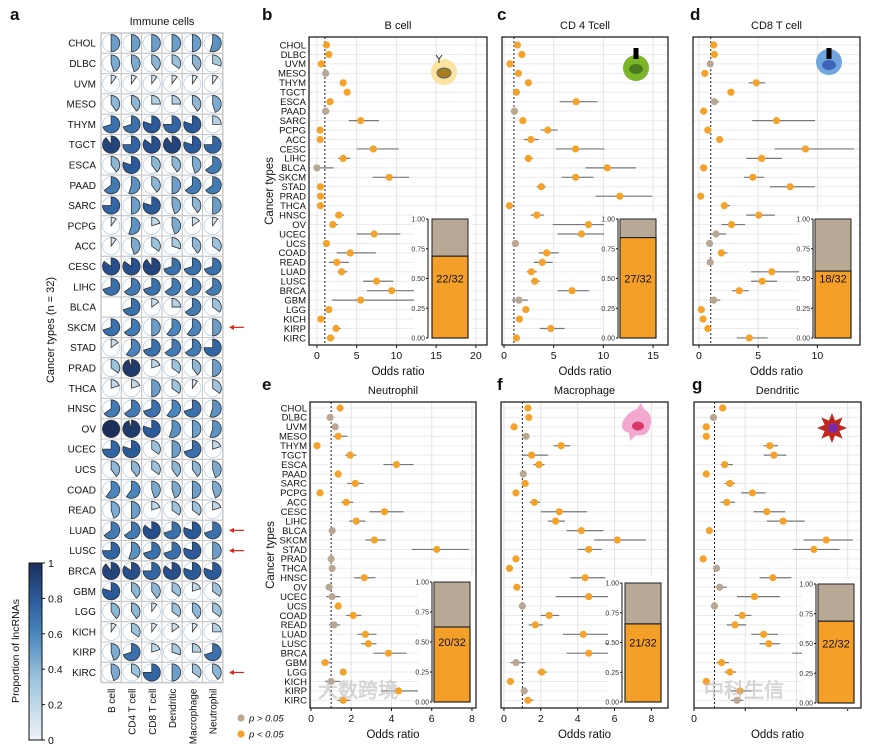 The height and width of the screenshot is (752, 877). What do you see at coordinates (829, 61) in the screenshot?
I see `cd8-t-cell-icon` at bounding box center [829, 61].